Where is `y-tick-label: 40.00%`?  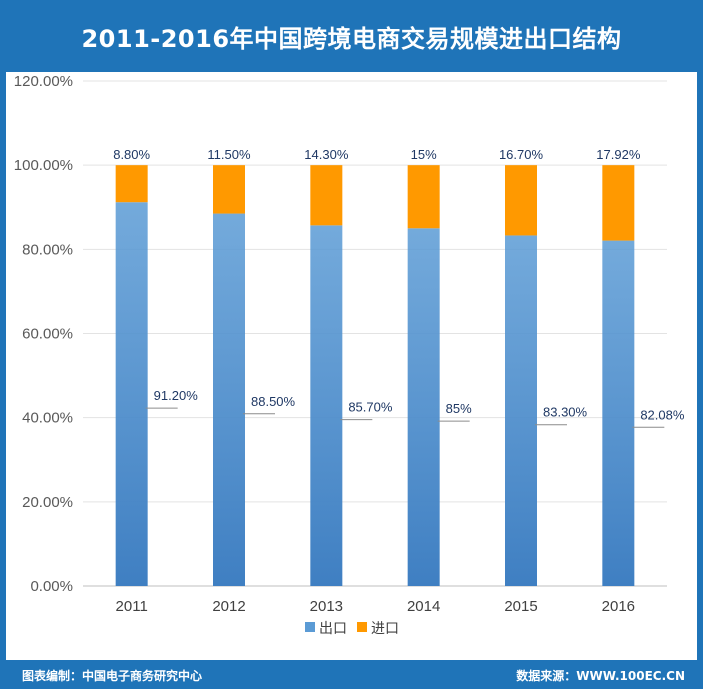 y-tick-label: 40.00% is located at coordinates (47, 418).